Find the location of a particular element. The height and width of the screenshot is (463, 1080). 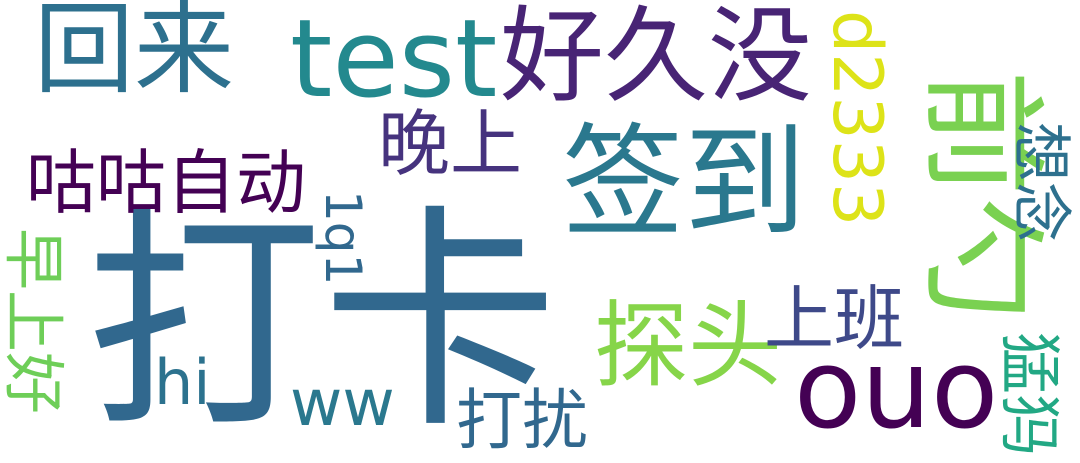

word-ww: ww is located at coordinates (342, 404).